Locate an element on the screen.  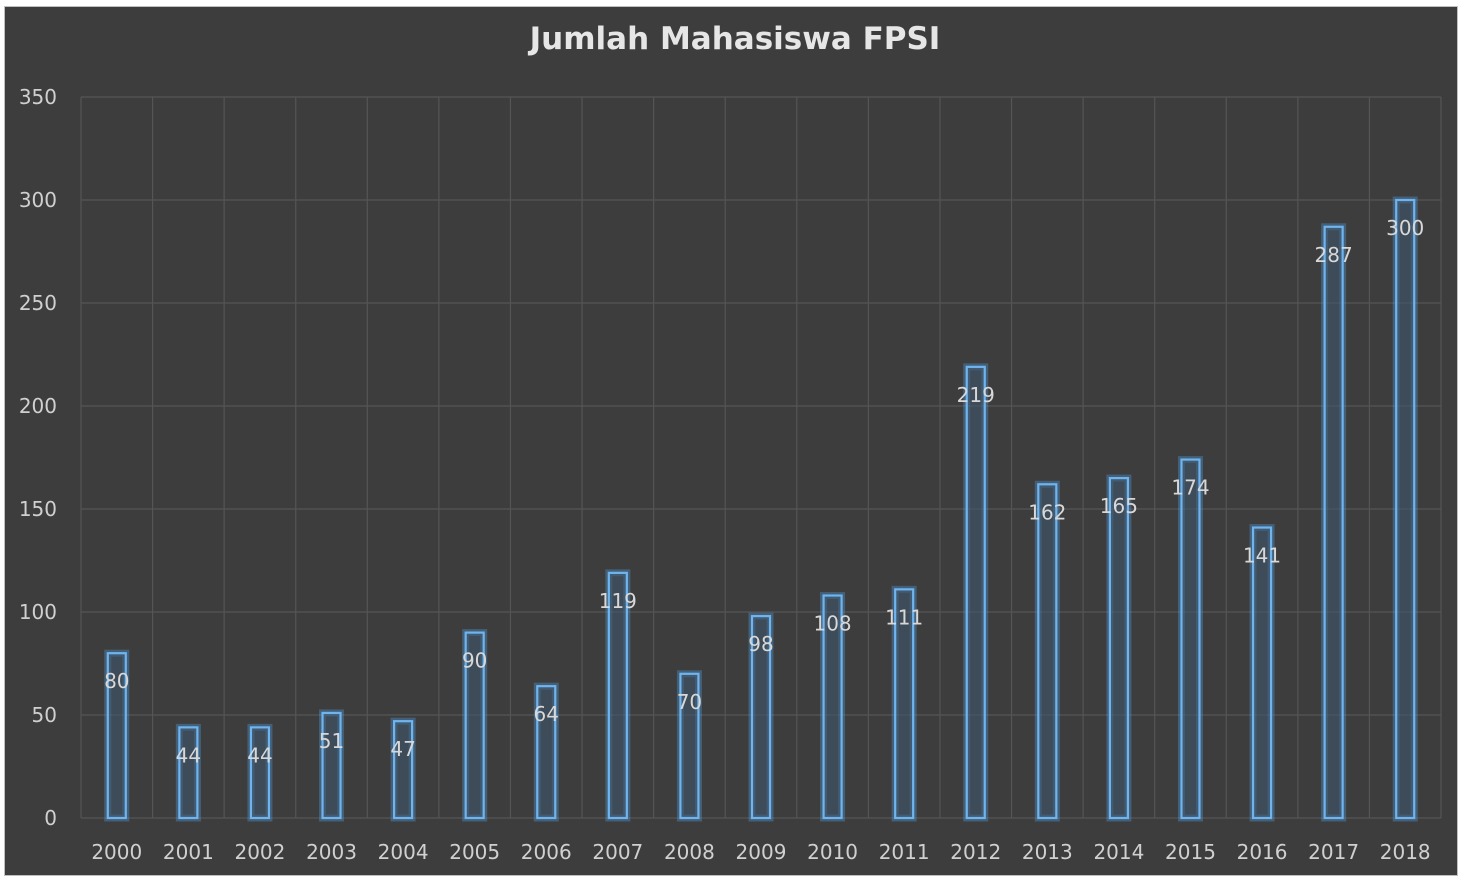
bar-2007 is located at coordinates (617, 695).